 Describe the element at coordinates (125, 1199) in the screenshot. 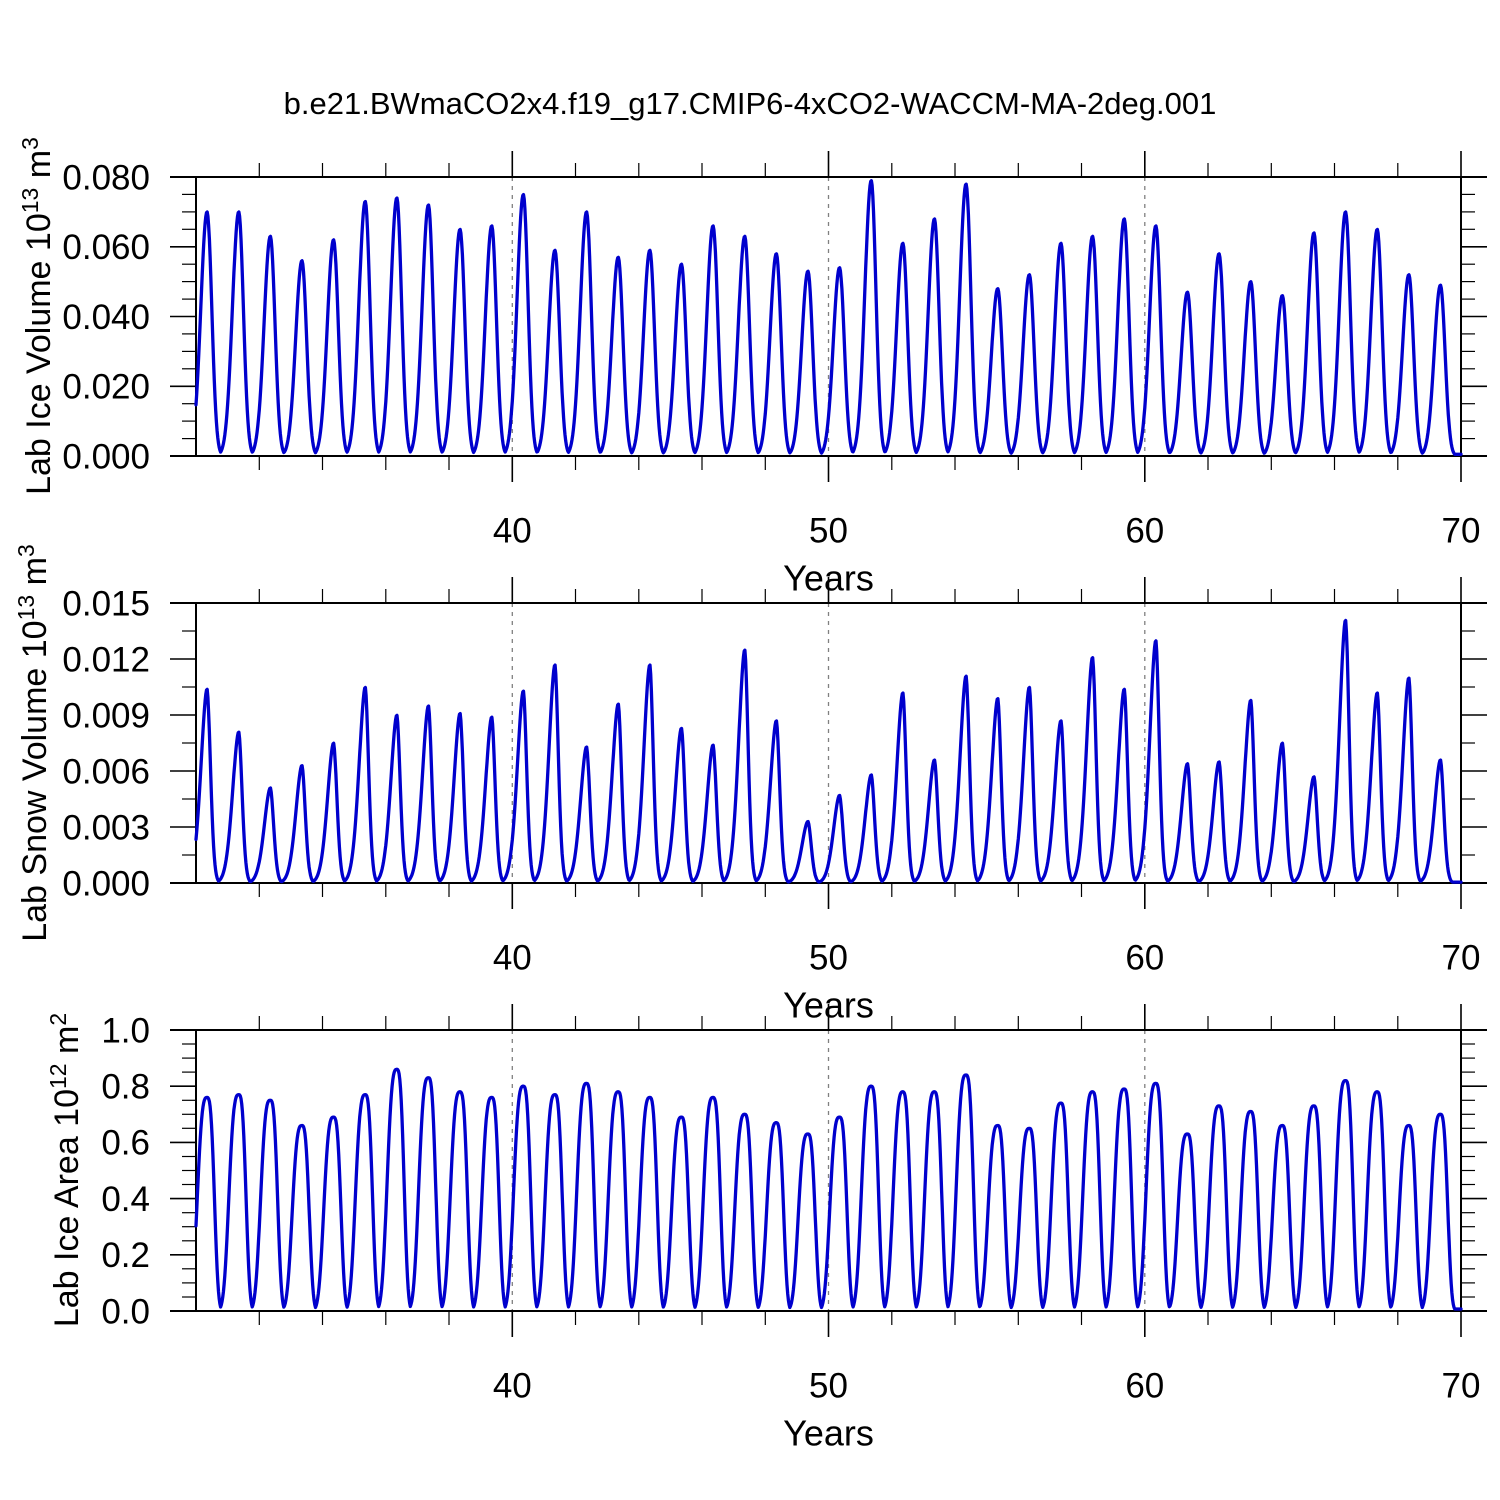

I see `y-tick-label: 0.4` at that location.